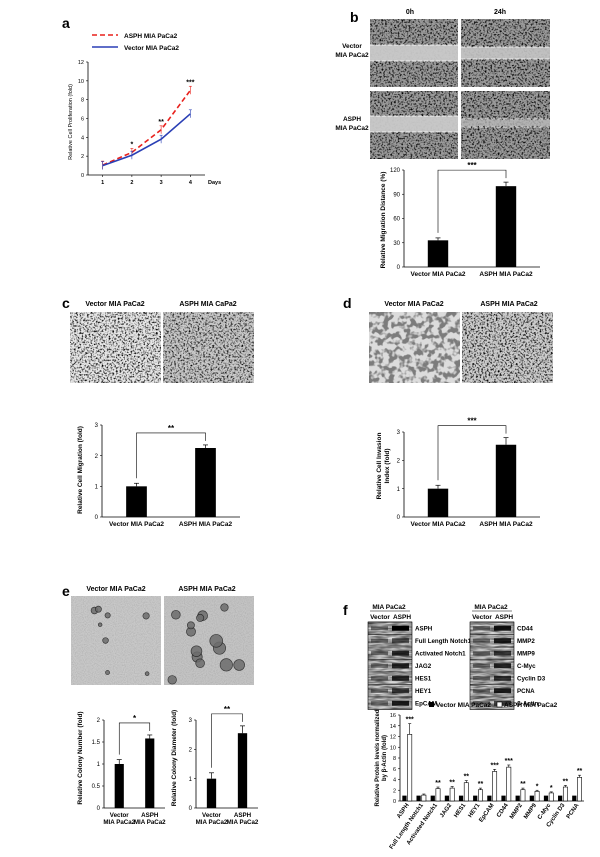 This screenshot has width=600, height=857. Describe the element at coordinates (431, 704) in the screenshot. I see `legend-swatch-vector` at that location.